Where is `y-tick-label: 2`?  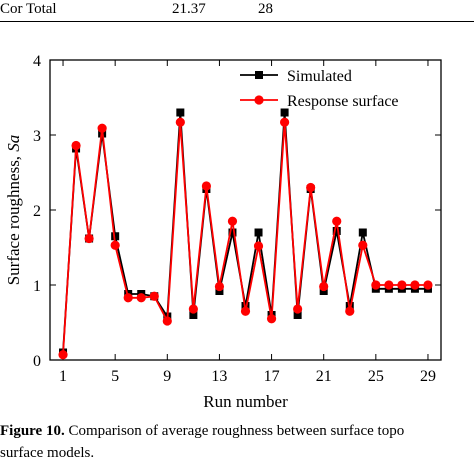
y-tick-label: 2 is located at coordinates (37, 211).